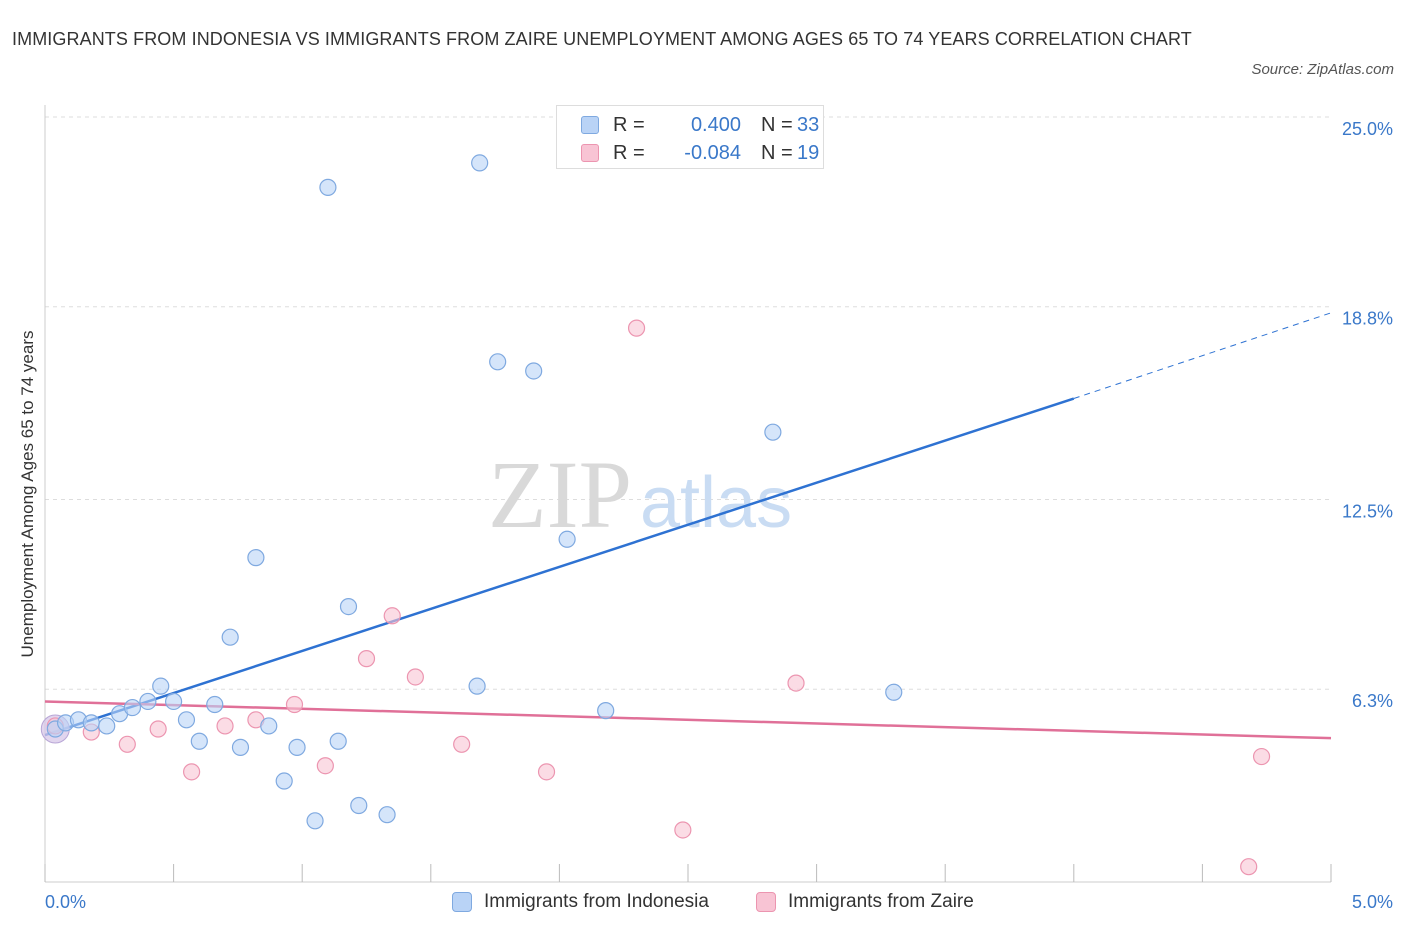 This screenshot has width=1406, height=930. I want to click on y-tick-label: 12.5%, so click(1367, 512).